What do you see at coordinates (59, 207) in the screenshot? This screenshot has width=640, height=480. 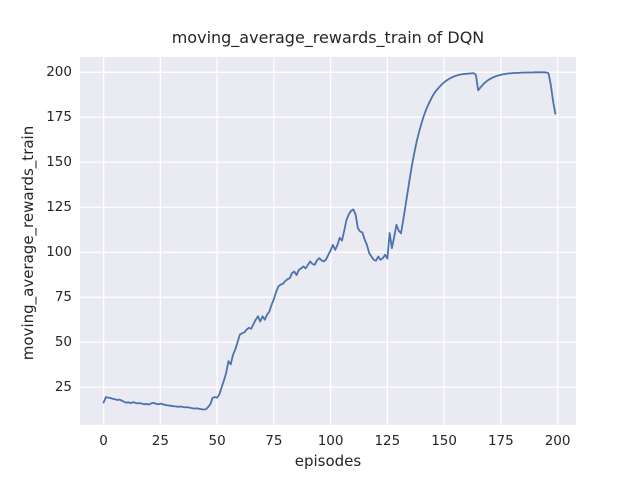 I see `y-tick-label: 125` at bounding box center [59, 207].